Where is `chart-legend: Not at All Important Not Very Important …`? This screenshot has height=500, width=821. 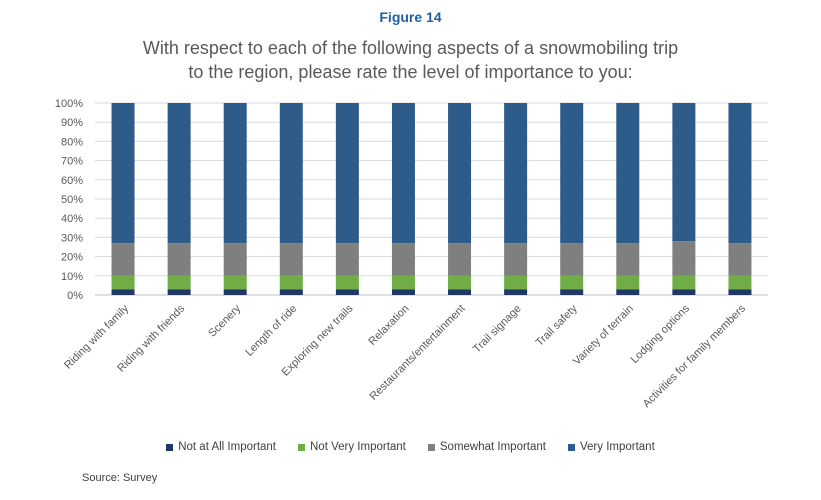
chart-legend: Not at All Important Not Very Important … is located at coordinates (410, 447).